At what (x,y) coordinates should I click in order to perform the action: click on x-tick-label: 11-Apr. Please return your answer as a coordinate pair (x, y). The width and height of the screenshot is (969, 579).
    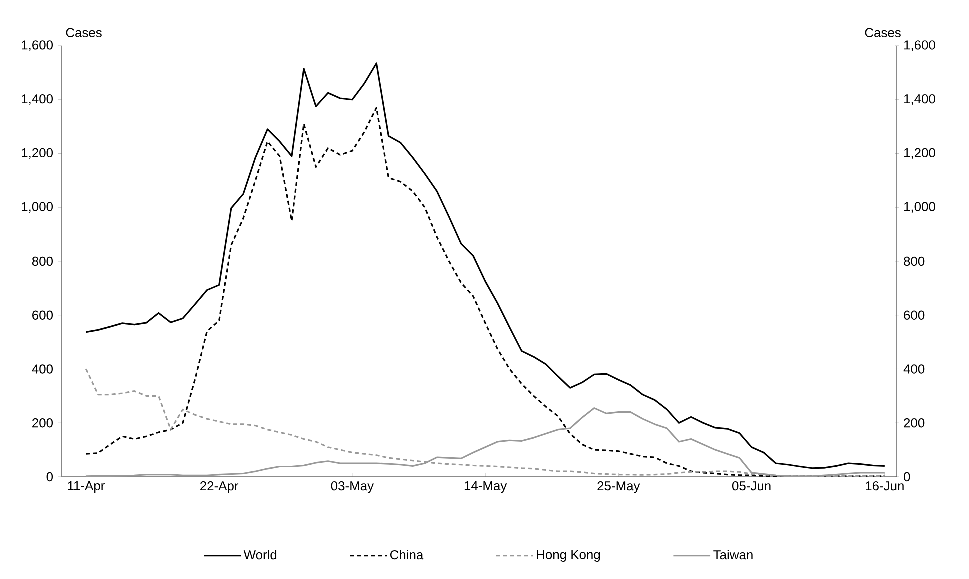
    Looking at the image, I should click on (86, 488).